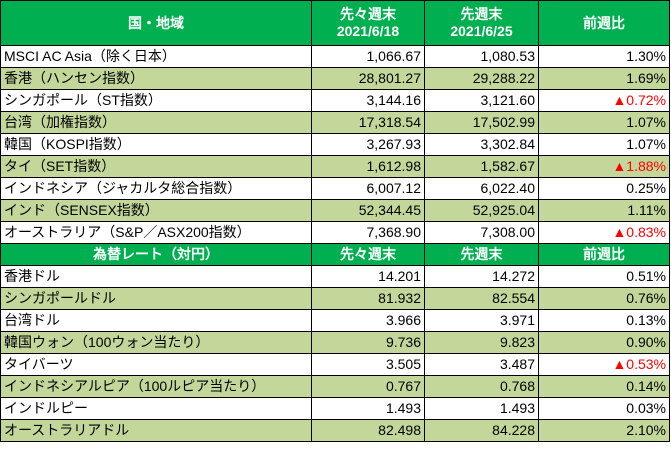 Image resolution: width=671 pixels, height=456 pixels. Describe the element at coordinates (604, 276) in the screenshot. I see `row-change-value: 0.51%` at that location.